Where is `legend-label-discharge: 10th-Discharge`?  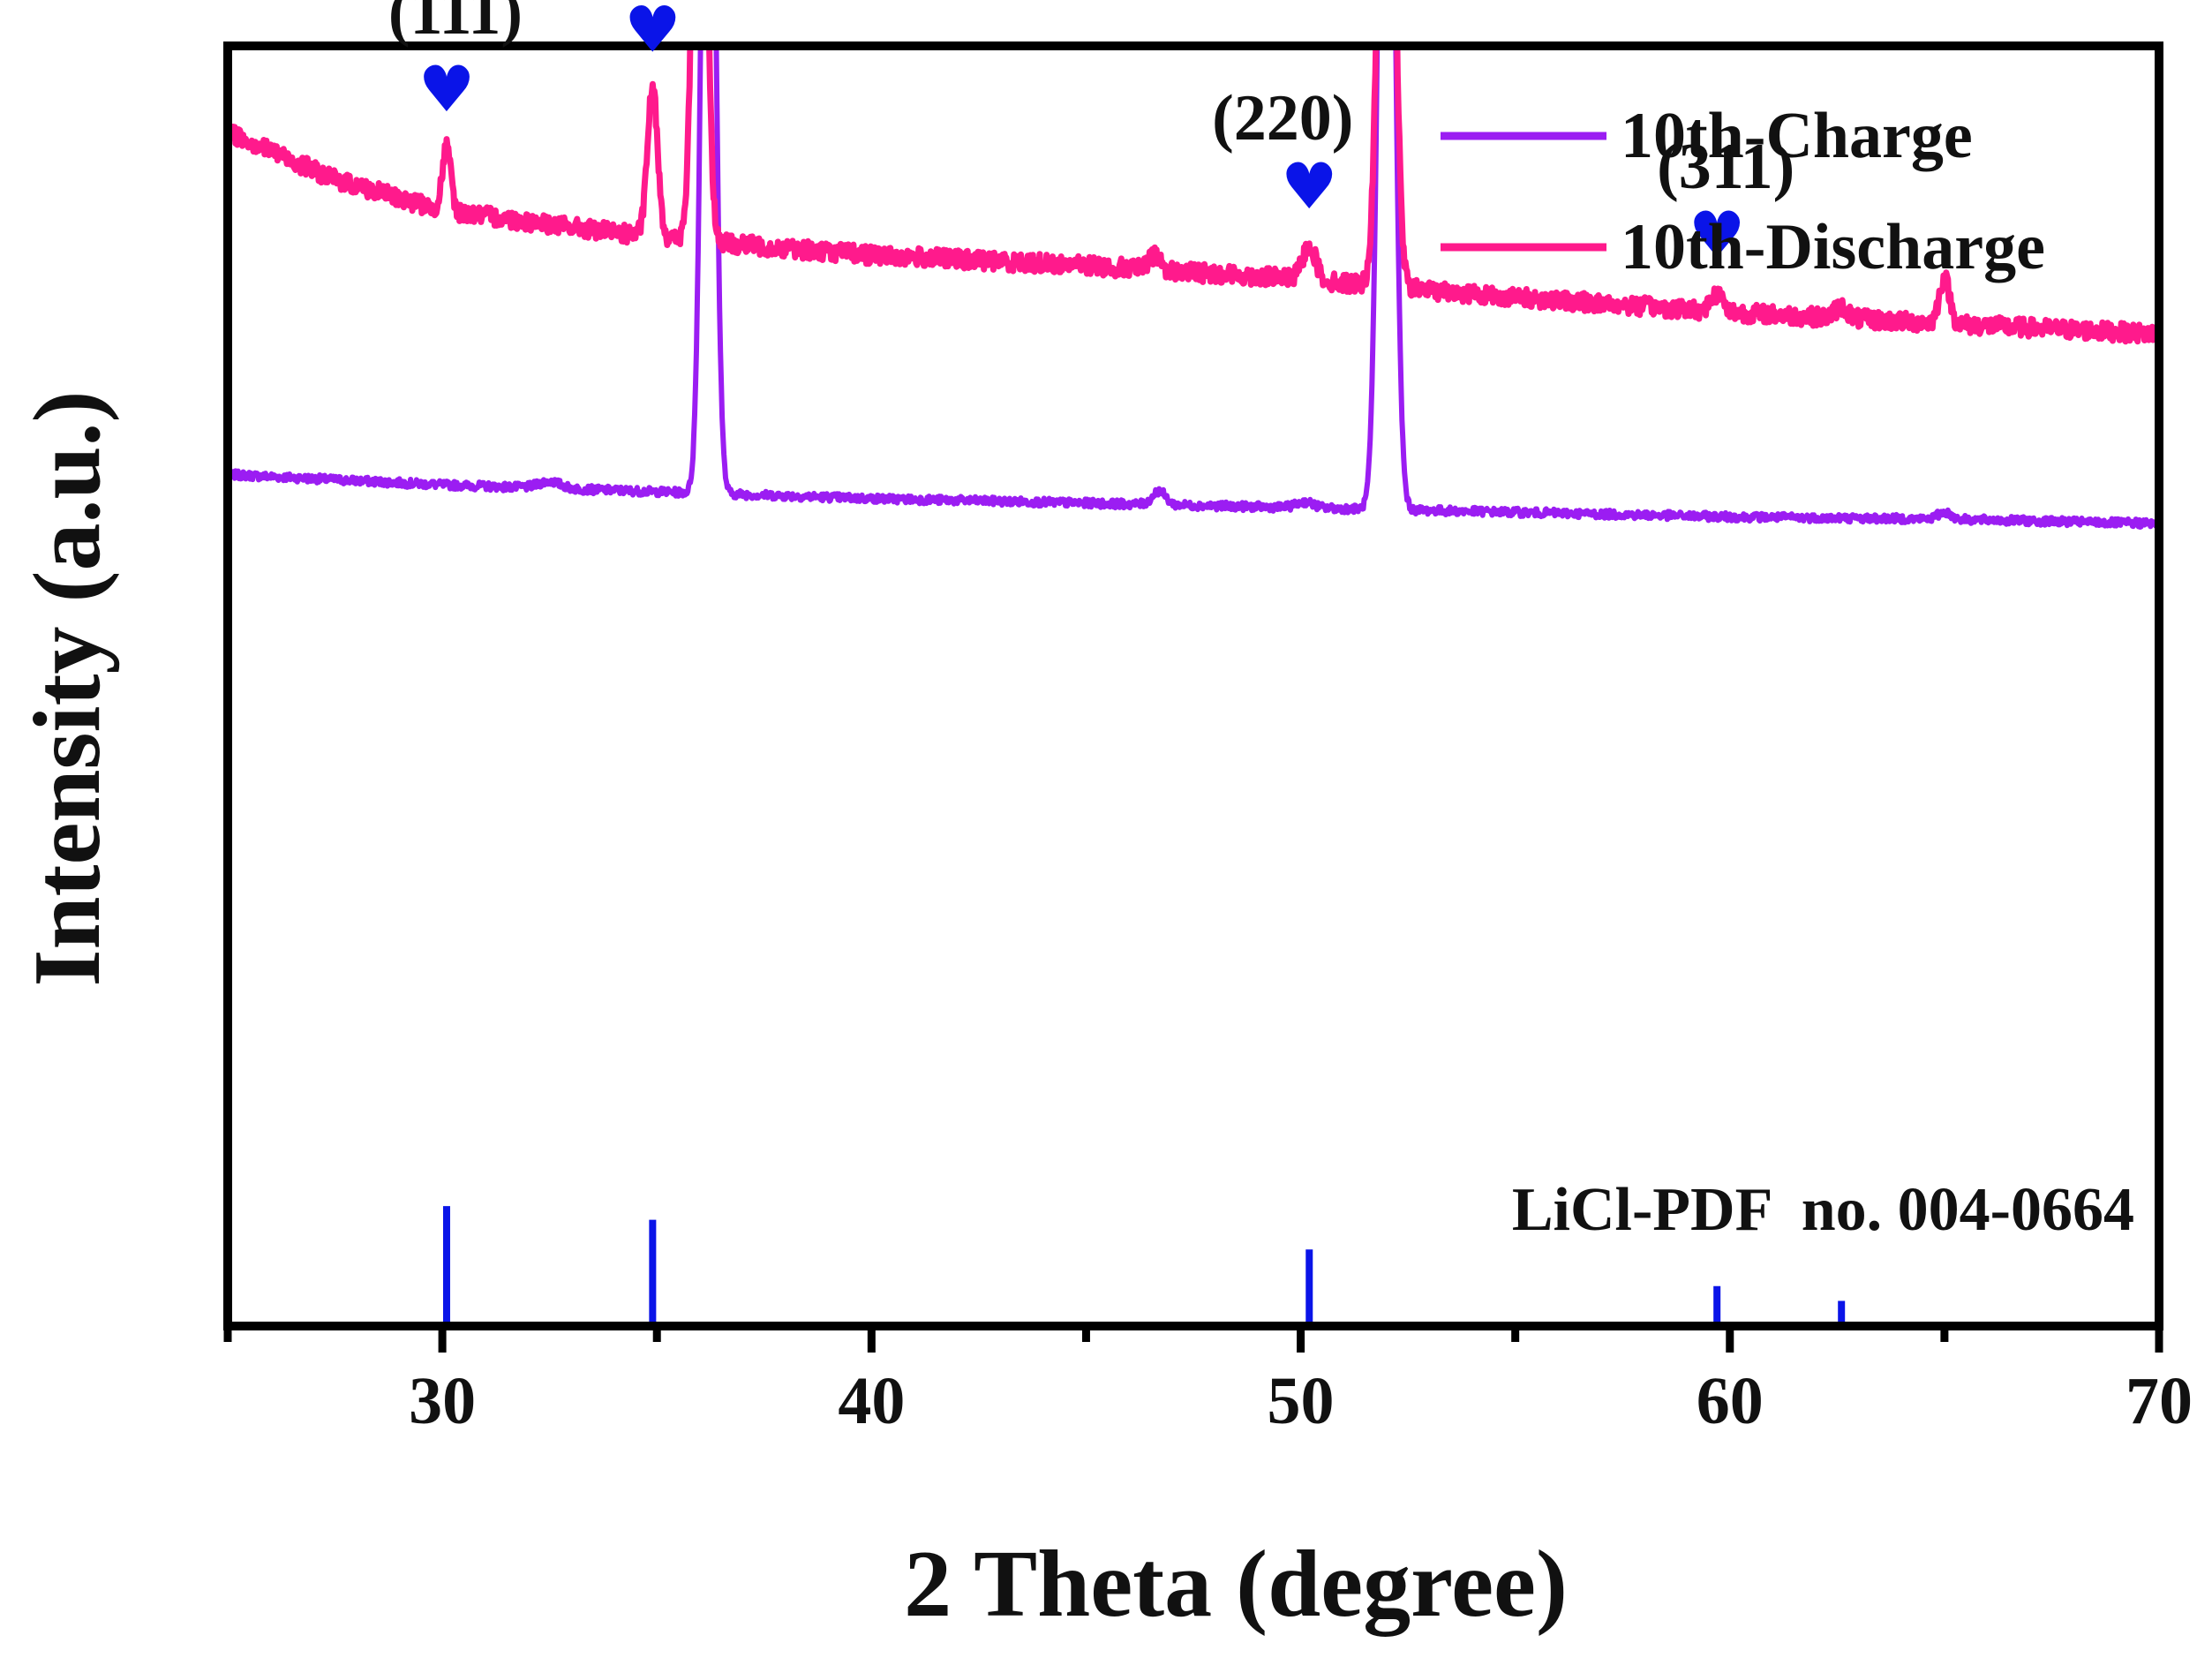 legend-label-discharge: 10th-Discharge is located at coordinates (1833, 247).